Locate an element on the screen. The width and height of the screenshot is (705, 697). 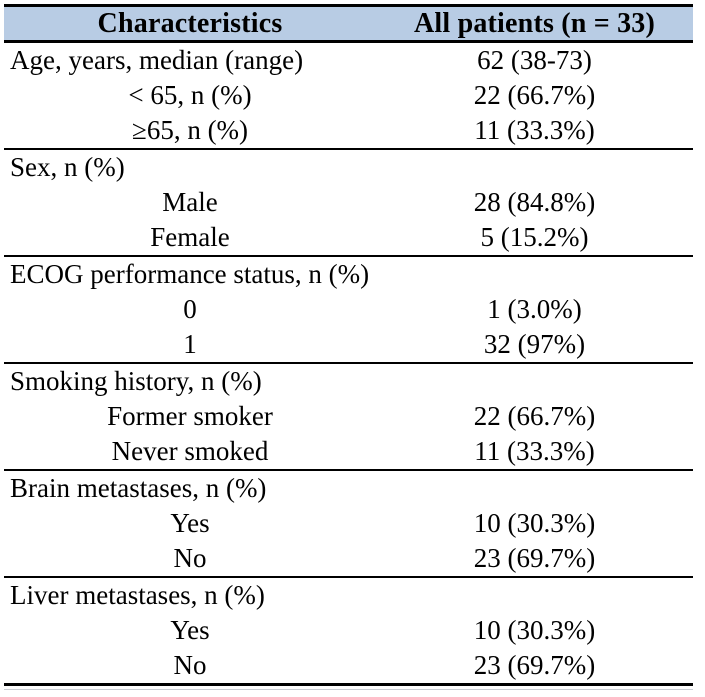
table-row-ecog-1: 1 32 (97%) is located at coordinates (348, 345).